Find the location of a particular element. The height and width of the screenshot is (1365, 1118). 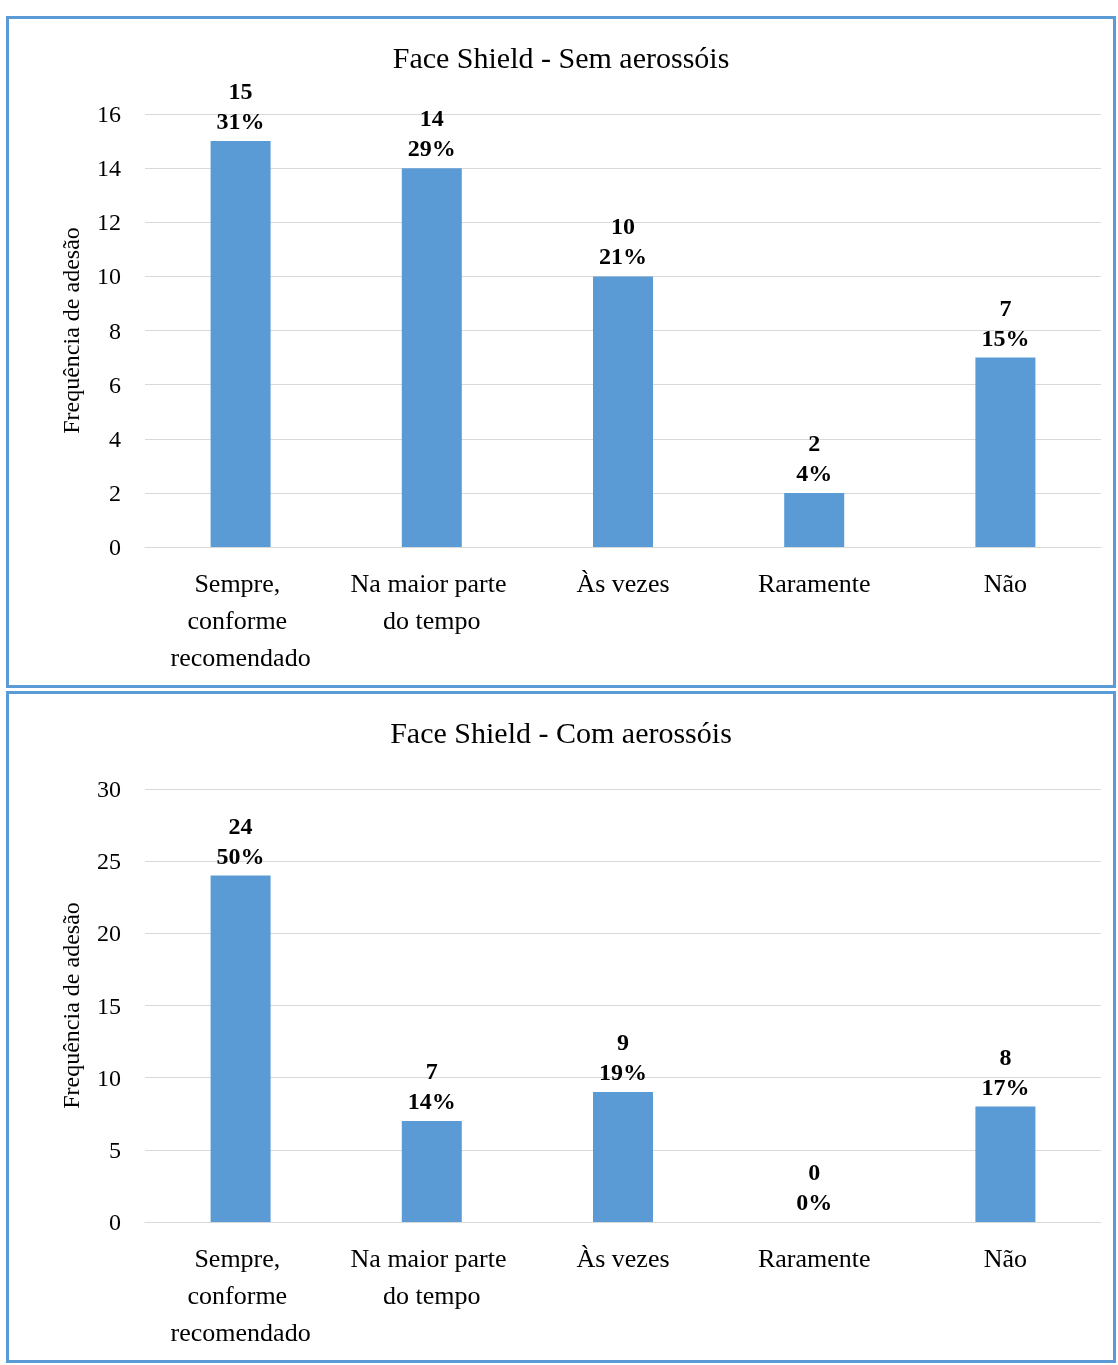

chart-title: Face Shield - Sem aerossóis is located at coordinates (561, 57).